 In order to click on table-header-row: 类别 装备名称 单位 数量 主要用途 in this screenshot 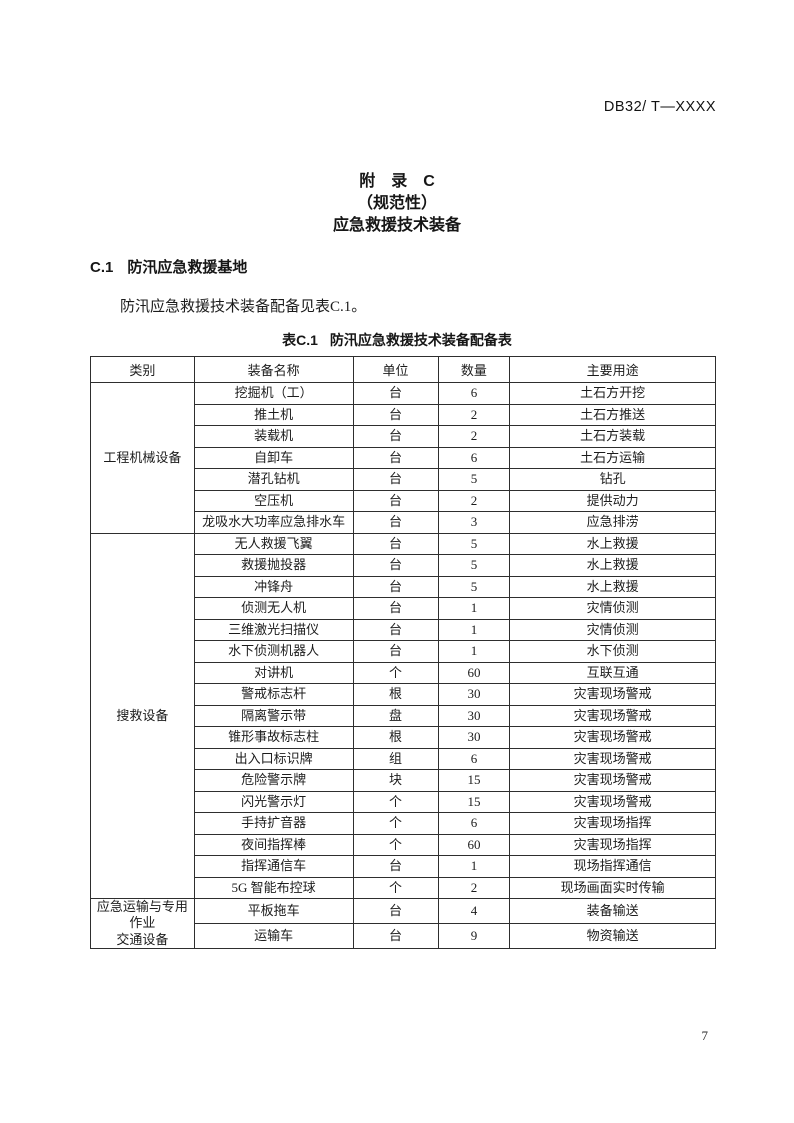, I will do `click(403, 369)`.